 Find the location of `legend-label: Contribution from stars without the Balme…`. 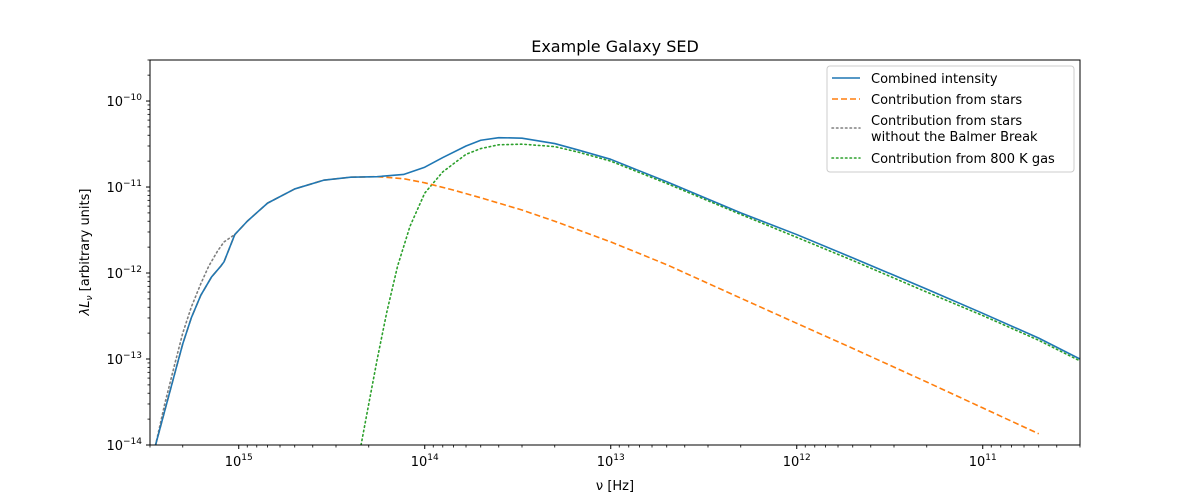

legend-label: Contribution from stars without the Balme… is located at coordinates (954, 129).